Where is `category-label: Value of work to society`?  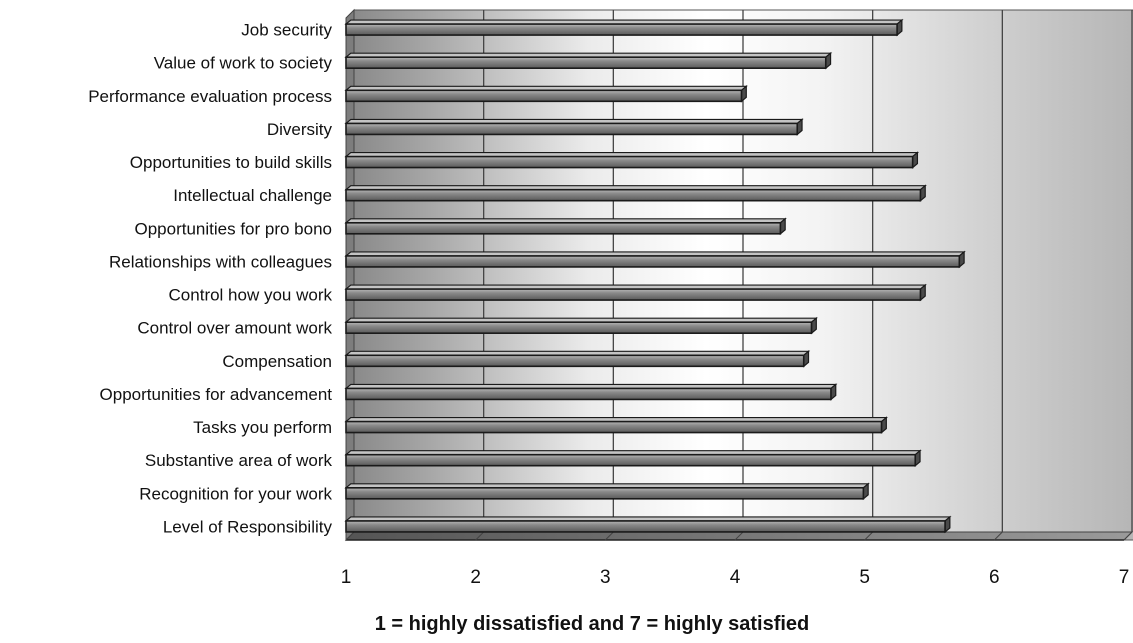 category-label: Value of work to society is located at coordinates (243, 63).